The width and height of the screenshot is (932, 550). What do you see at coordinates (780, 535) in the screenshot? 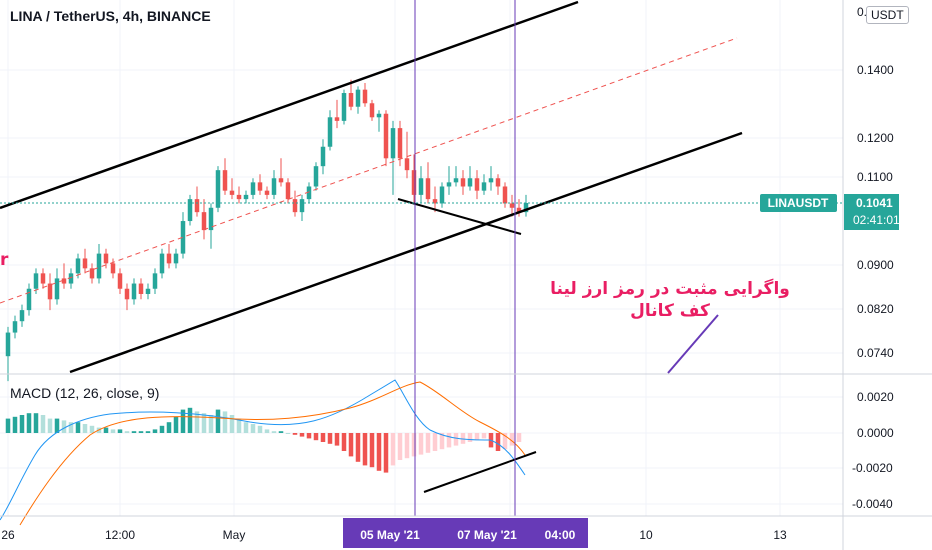
I see `time-axis-label: 13` at bounding box center [780, 535].